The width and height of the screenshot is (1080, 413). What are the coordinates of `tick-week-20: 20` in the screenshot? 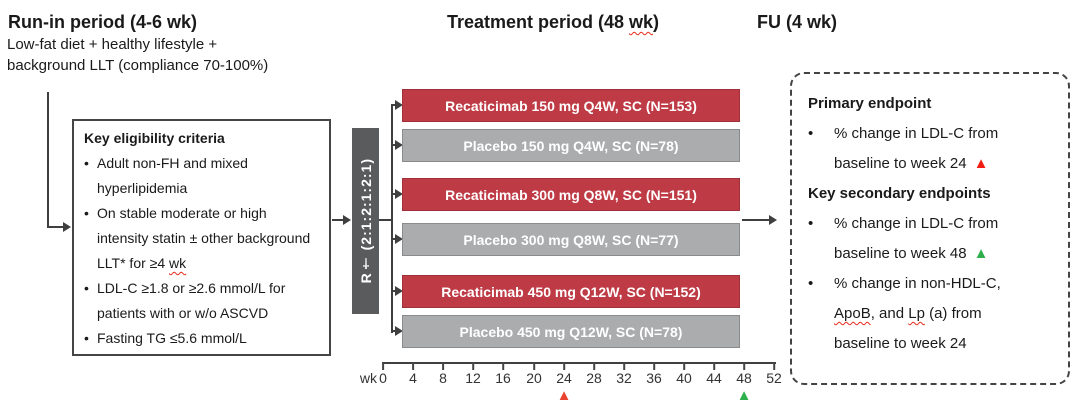 It's located at (534, 374).